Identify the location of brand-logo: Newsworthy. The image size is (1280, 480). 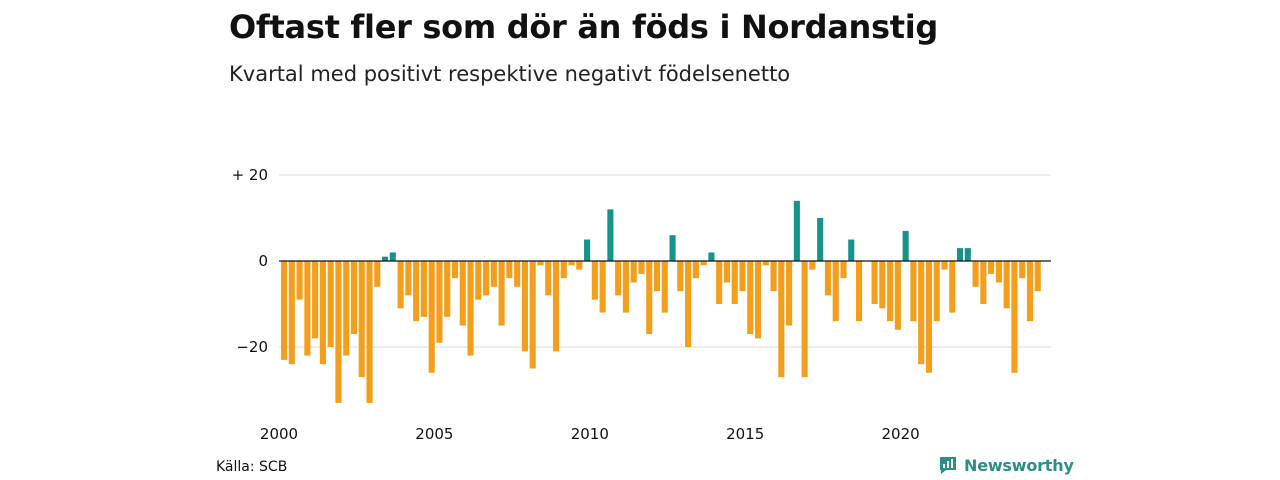
(1006, 465).